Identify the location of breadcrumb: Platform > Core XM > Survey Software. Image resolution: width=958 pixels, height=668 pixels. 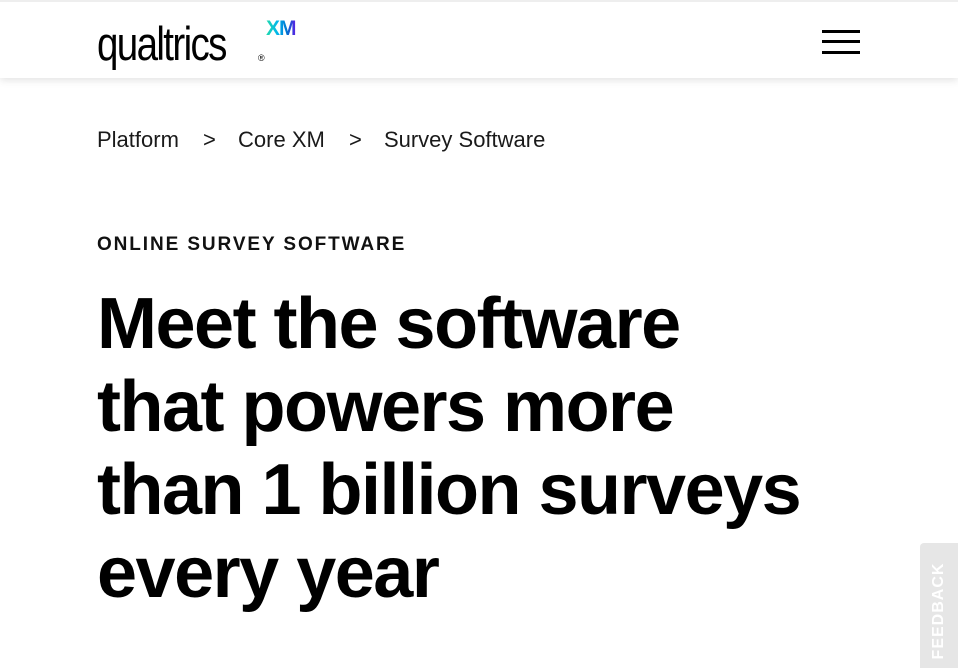
(321, 140).